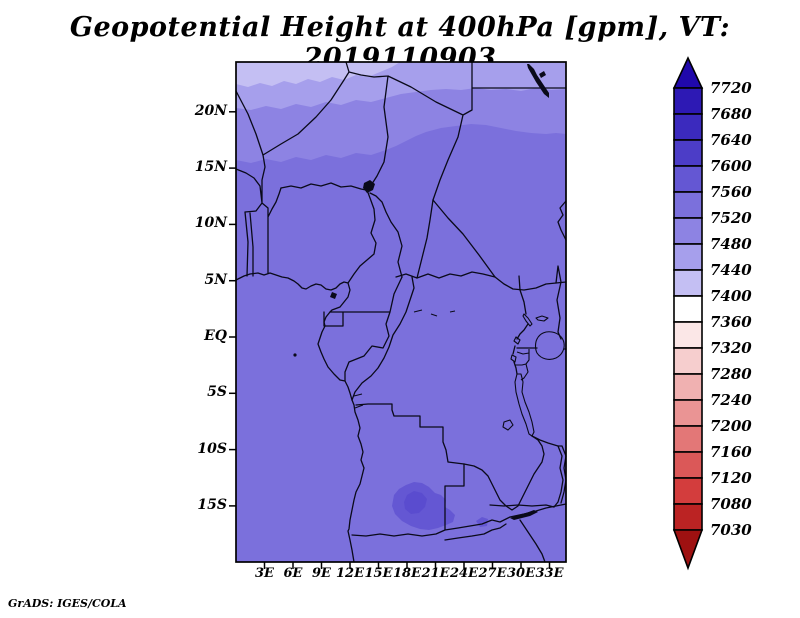 The height and width of the screenshot is (618, 800). Describe the element at coordinates (538, 81) in the screenshot. I see `lake-nasser` at that location.